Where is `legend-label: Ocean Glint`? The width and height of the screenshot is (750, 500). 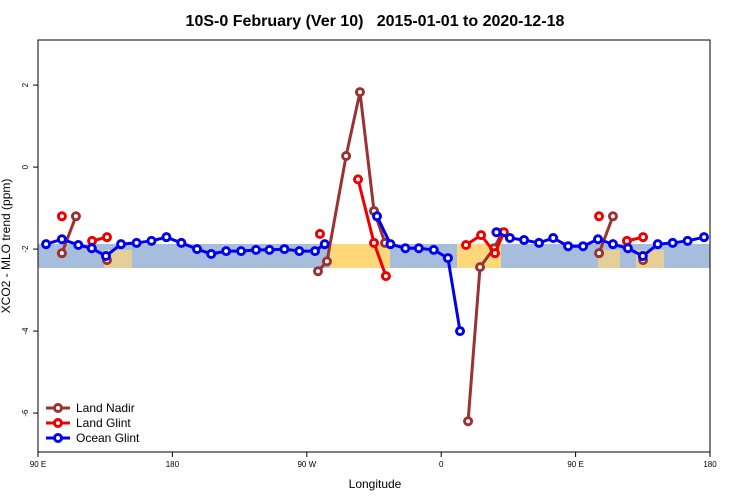
legend-label: Ocean Glint is located at coordinates (108, 438).